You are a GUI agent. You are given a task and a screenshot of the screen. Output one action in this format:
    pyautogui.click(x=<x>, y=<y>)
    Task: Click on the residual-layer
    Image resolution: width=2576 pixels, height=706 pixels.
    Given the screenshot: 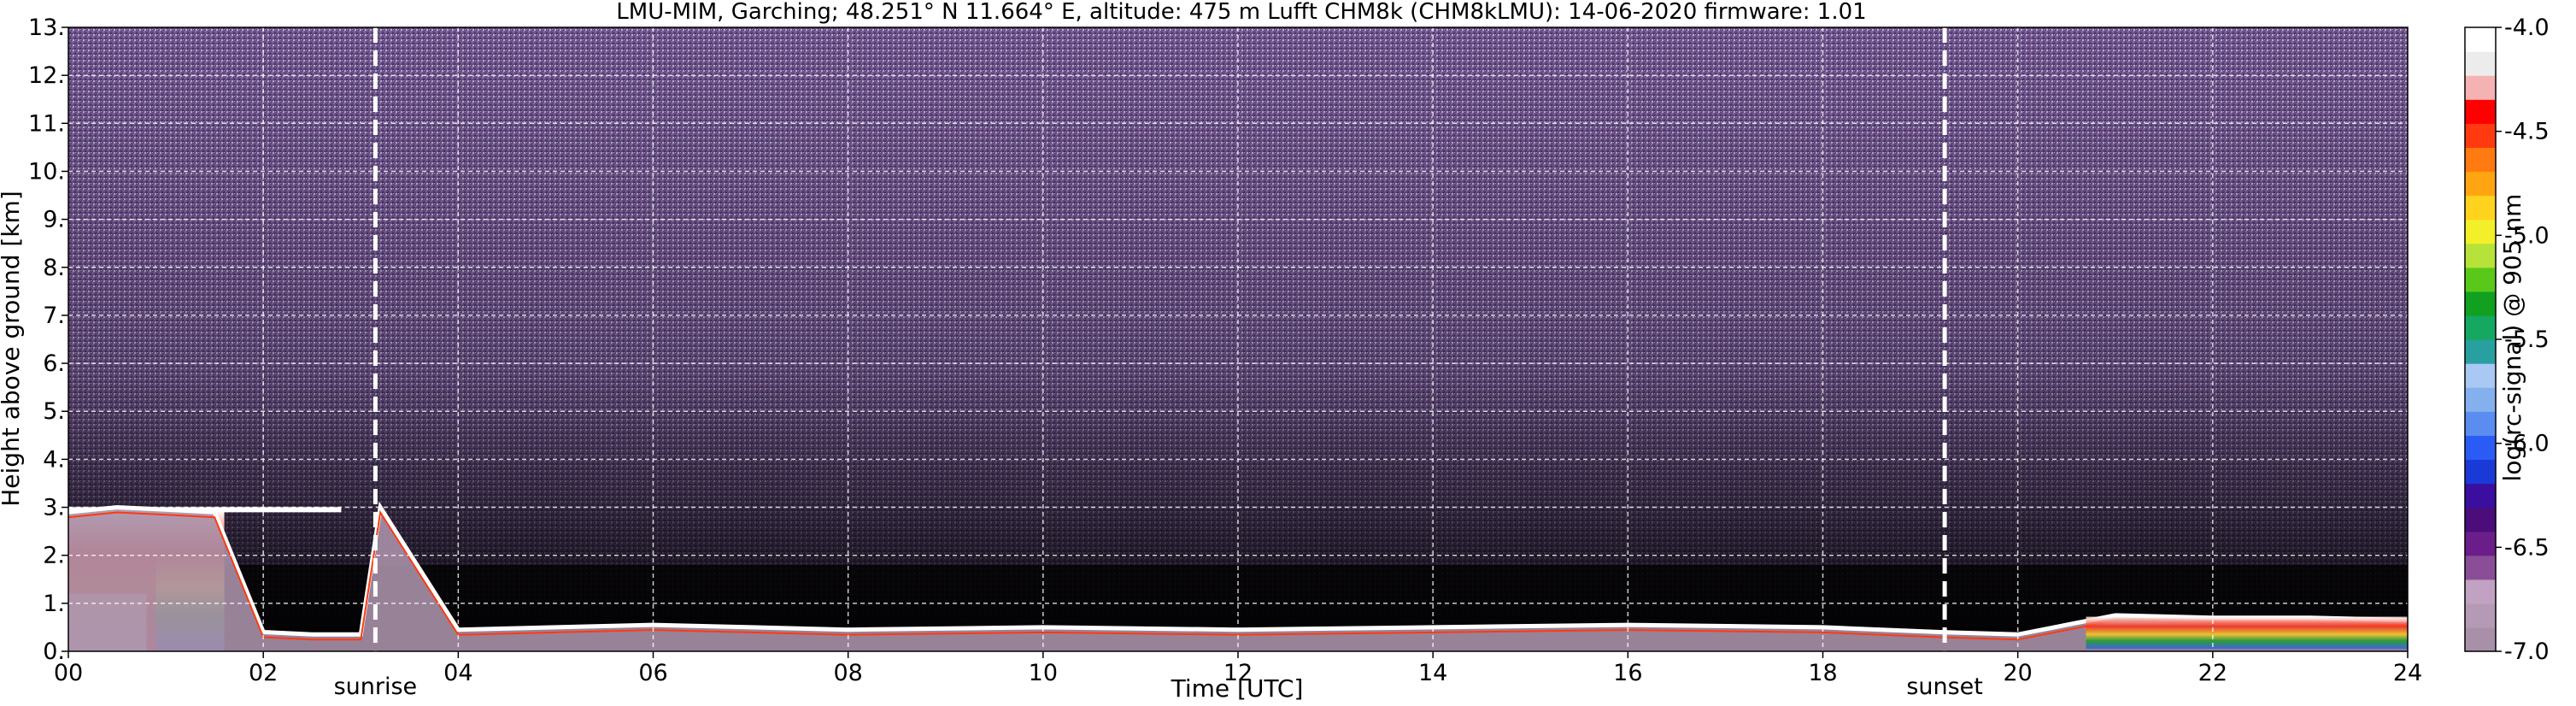 What is the action you would take?
    pyautogui.click(x=2247, y=633)
    